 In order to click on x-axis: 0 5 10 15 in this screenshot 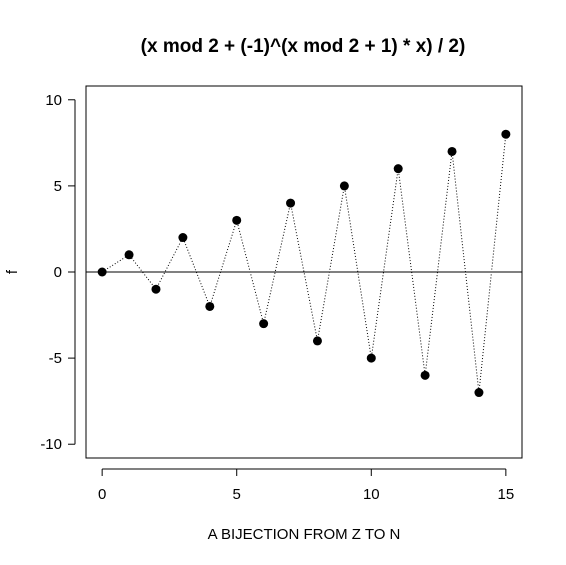, I will do `click(306, 485)`.